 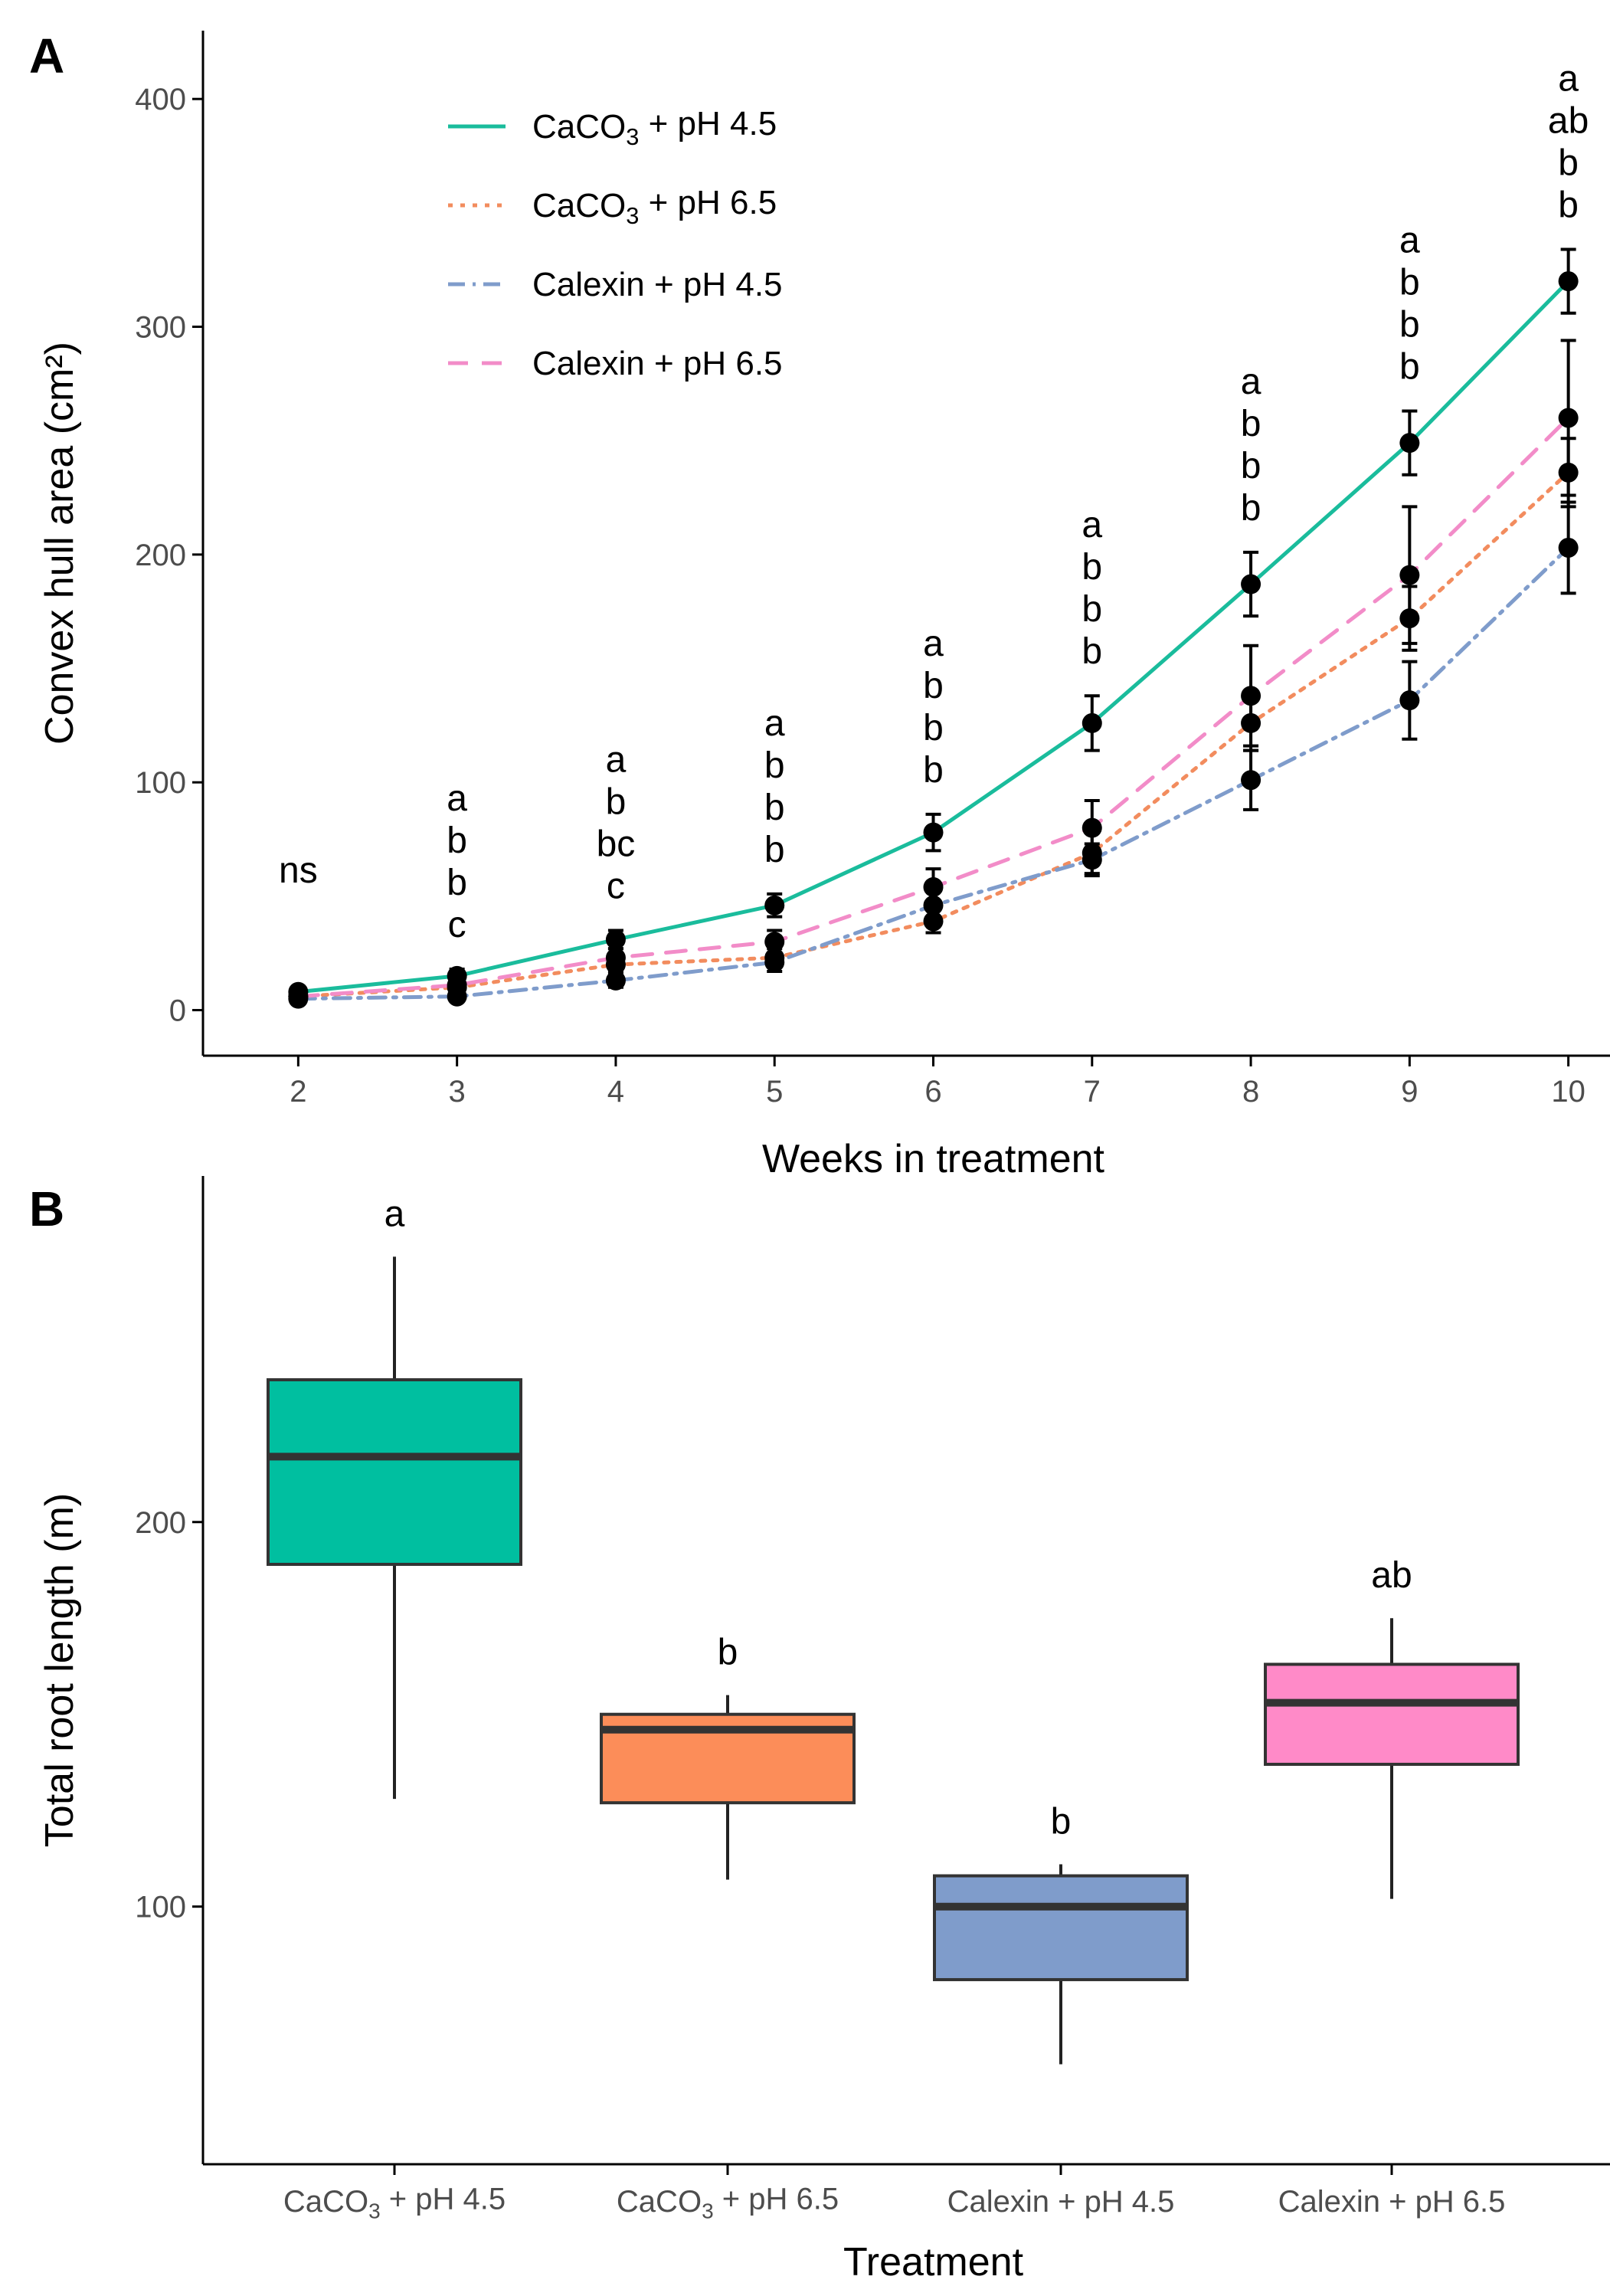 I want to click on x-tick-label-caco-ph-4-5: CaCO3 + pH 4.5, so click(x=394, y=2202).